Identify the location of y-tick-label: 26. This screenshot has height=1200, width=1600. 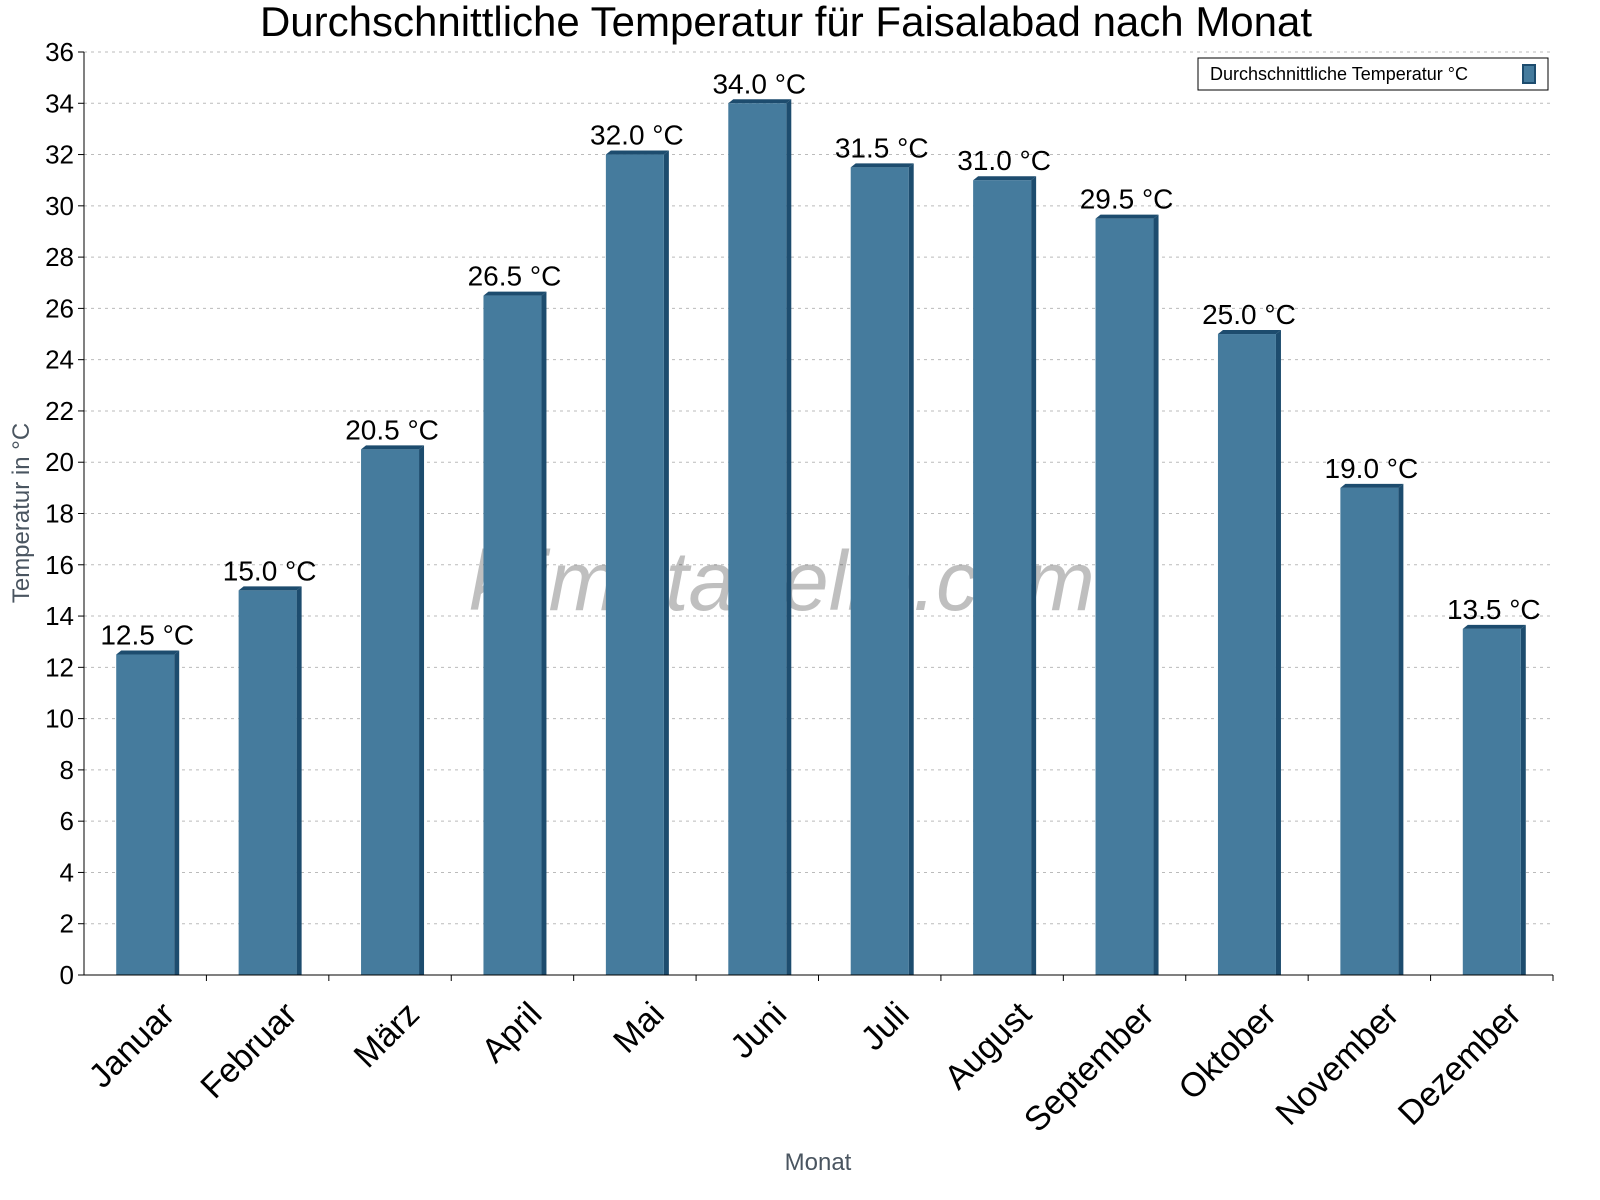
(59, 308).